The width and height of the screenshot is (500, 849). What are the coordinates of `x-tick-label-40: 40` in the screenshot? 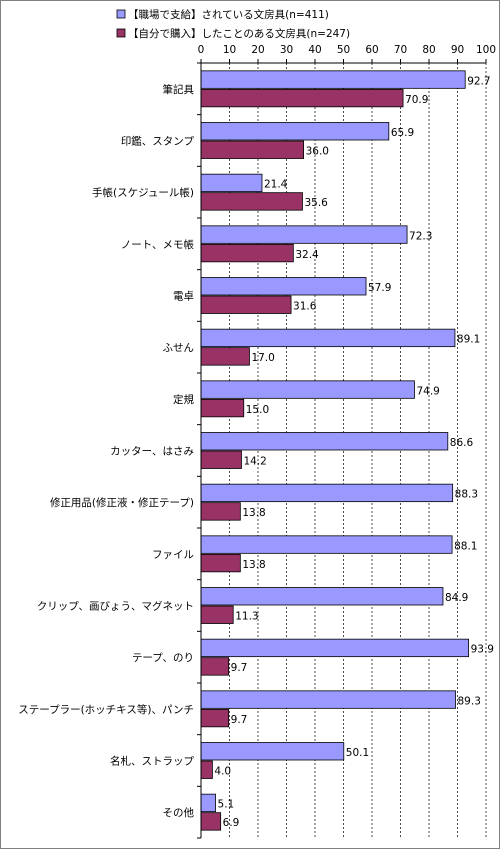 It's located at (314, 50).